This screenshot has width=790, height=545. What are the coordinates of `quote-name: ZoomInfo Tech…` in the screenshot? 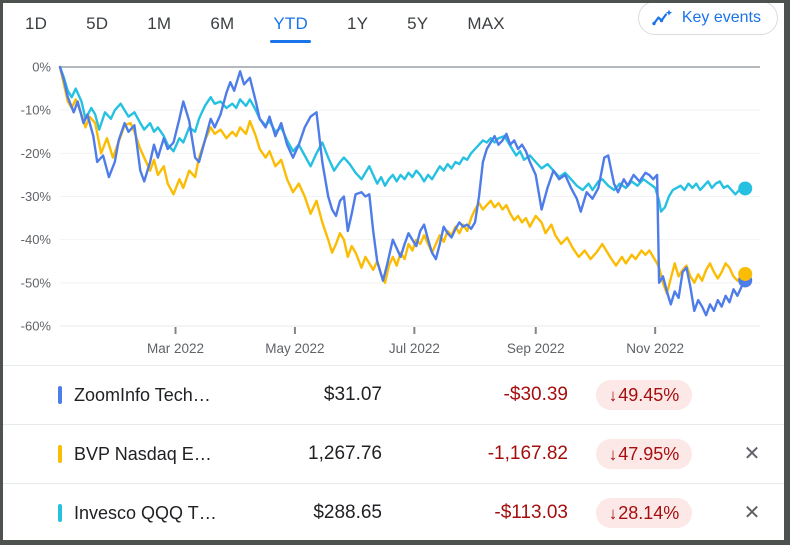 It's located at (142, 394).